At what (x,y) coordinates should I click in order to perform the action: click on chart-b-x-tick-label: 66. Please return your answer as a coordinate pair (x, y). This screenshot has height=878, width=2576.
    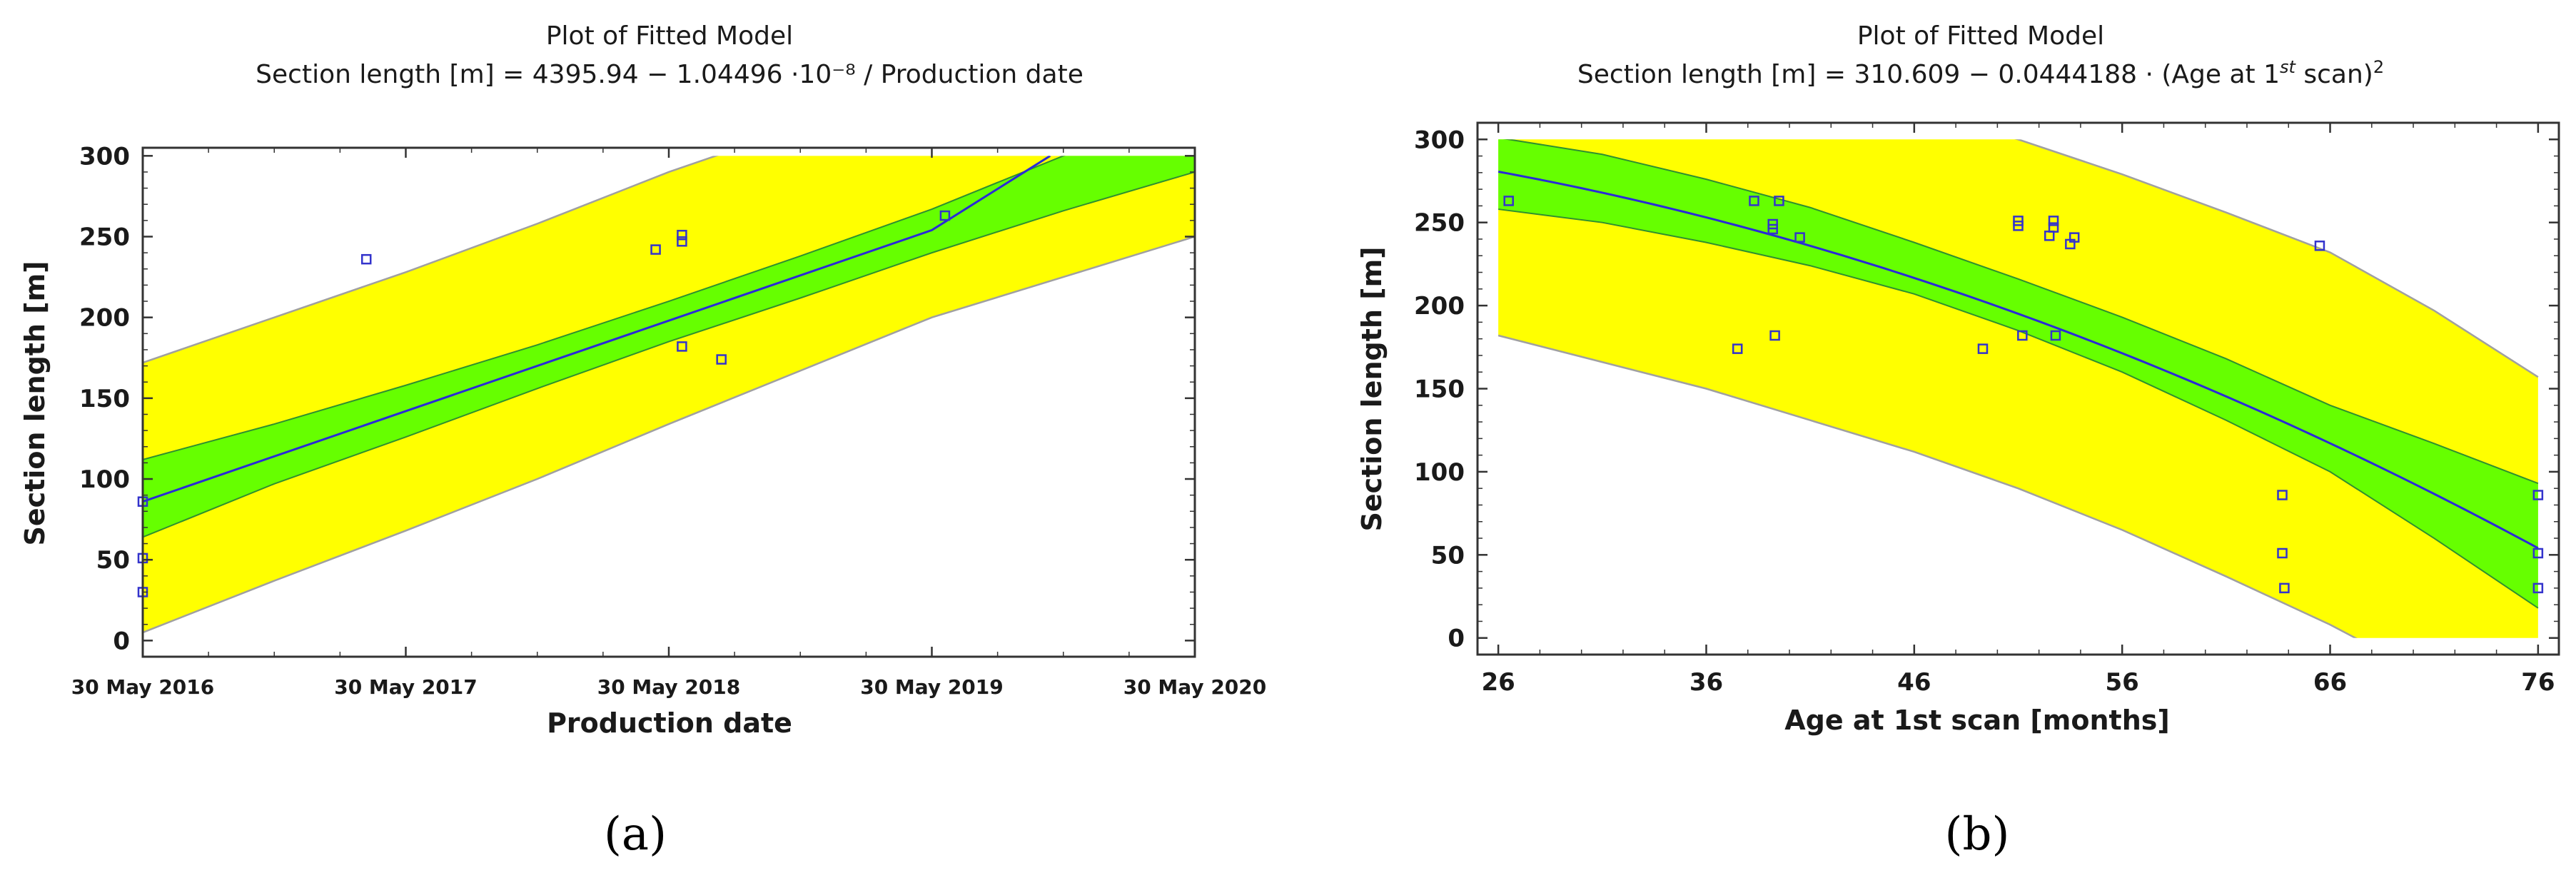
    Looking at the image, I should click on (2330, 682).